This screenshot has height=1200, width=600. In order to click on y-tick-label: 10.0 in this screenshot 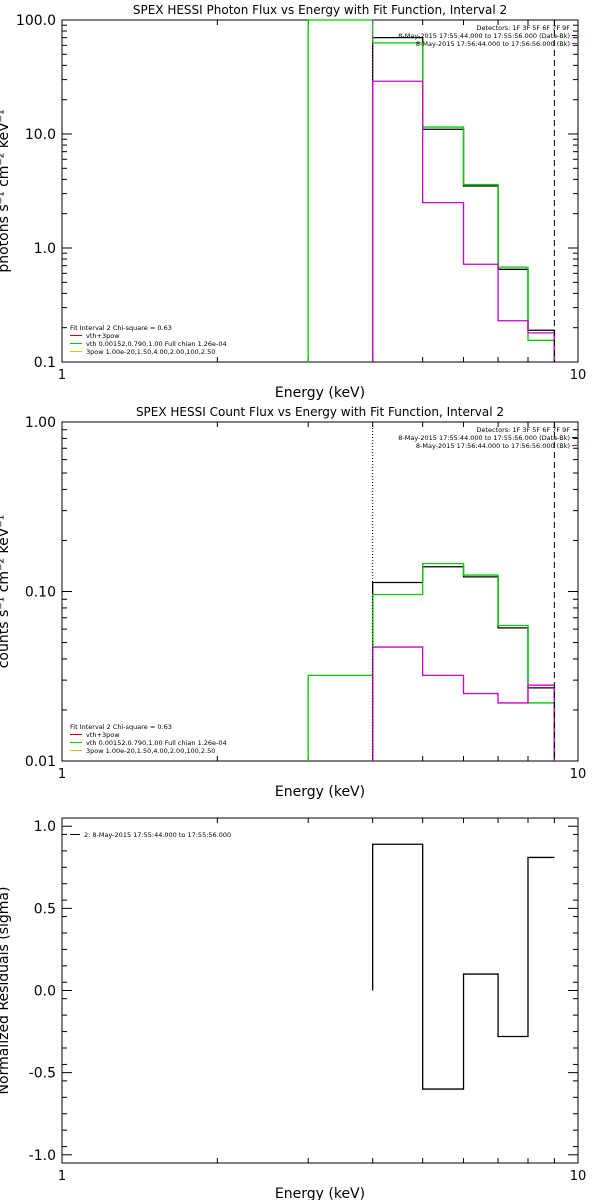, I will do `click(40, 135)`.